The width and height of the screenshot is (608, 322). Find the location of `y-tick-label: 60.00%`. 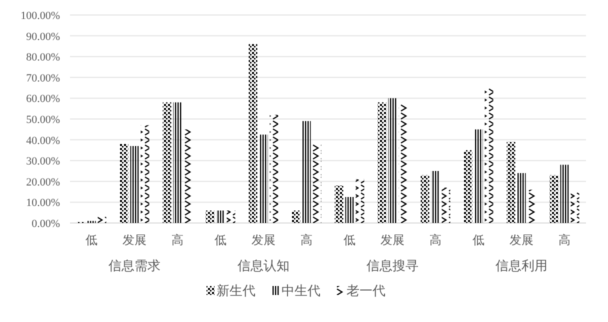

y-tick-label: 60.00% is located at coordinates (43, 99).